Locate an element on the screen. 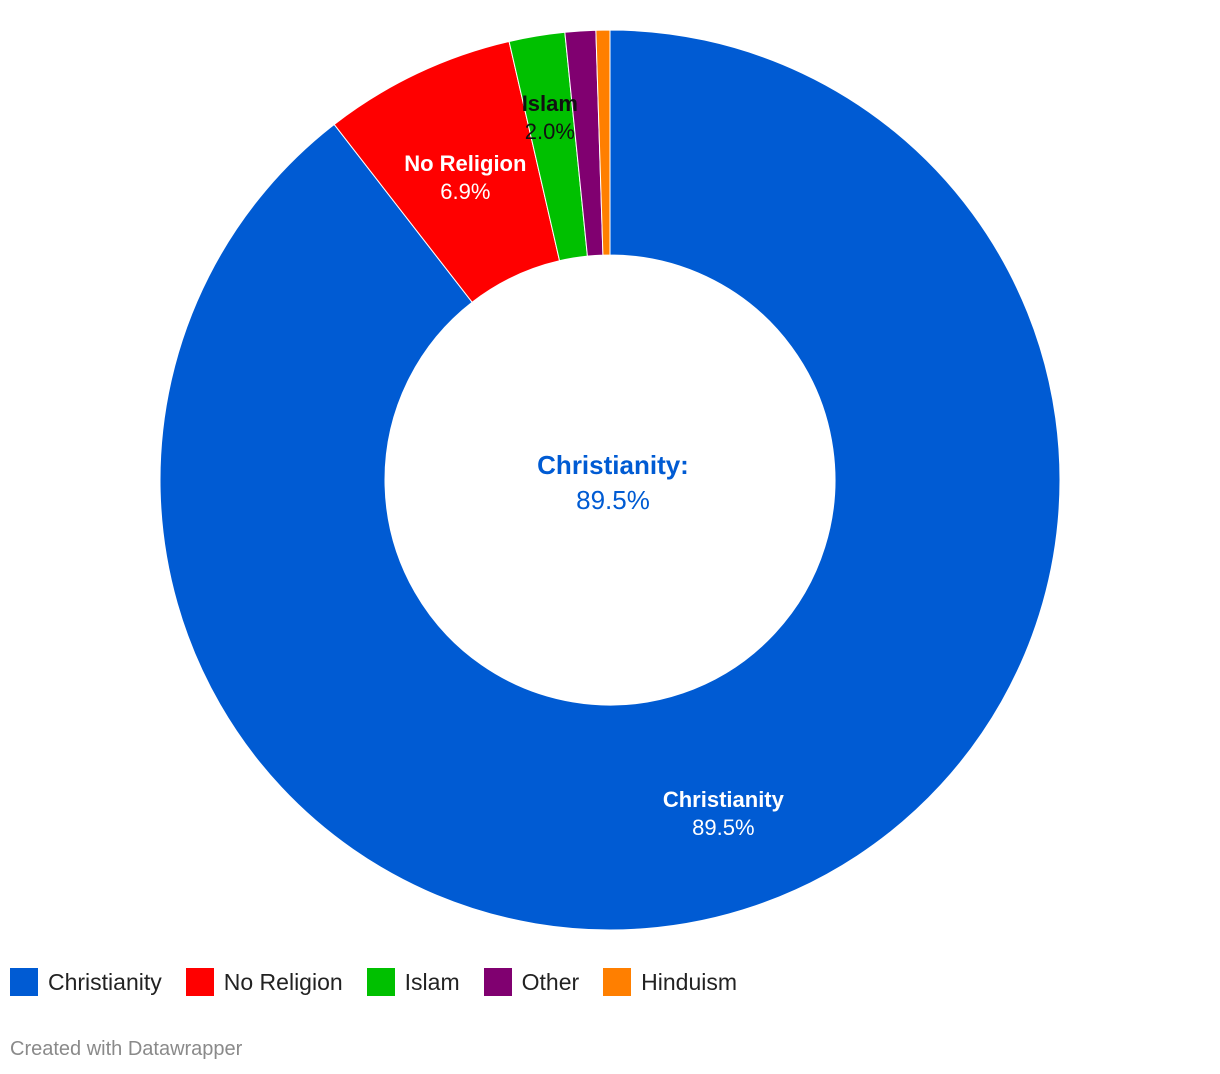 Image resolution: width=1220 pixels, height=1074 pixels. slice-label-no-religion: No Religion 6.9% is located at coordinates (465, 177).